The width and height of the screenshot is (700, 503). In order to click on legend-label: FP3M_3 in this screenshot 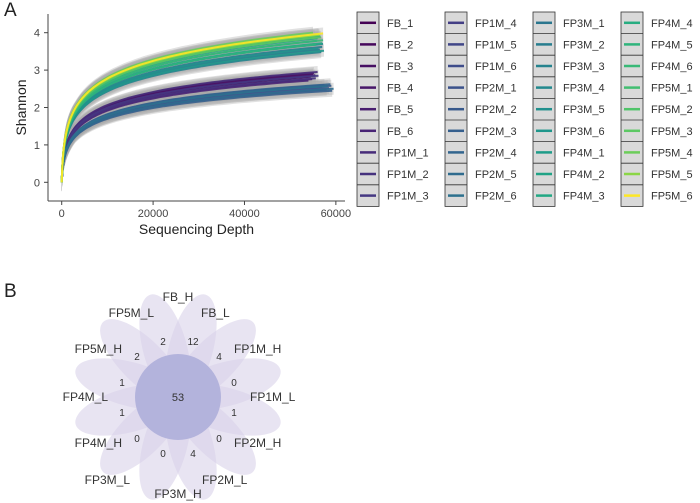, I will do `click(584, 67)`.